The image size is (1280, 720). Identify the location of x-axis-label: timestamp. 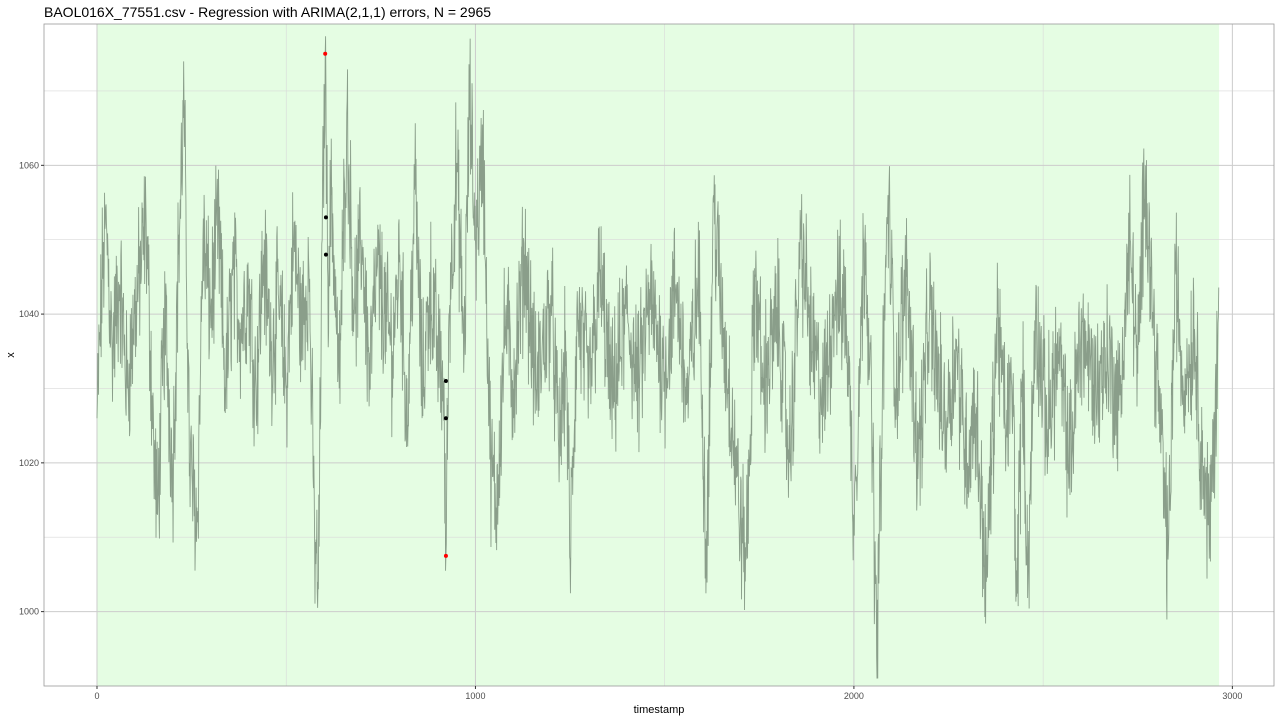
(659, 710).